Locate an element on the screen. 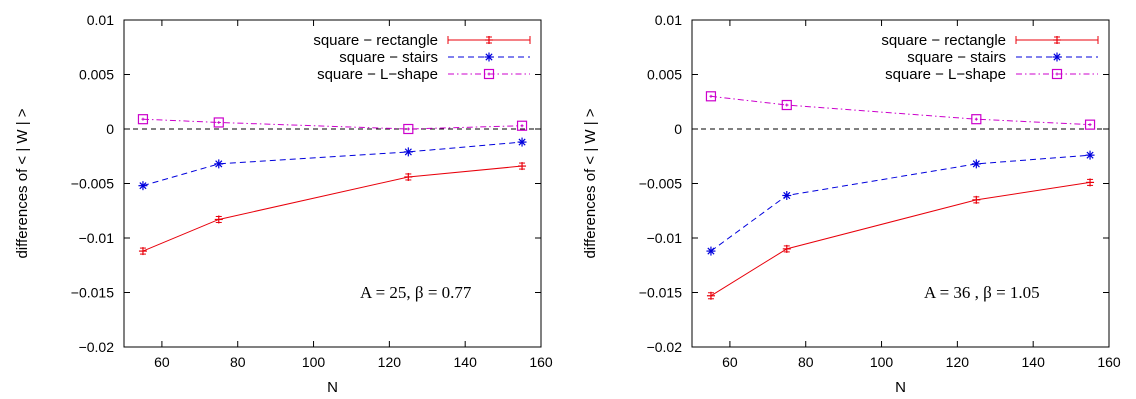 This screenshot has width=1136, height=399. y-tick-label: 0.01 is located at coordinates (100, 20).